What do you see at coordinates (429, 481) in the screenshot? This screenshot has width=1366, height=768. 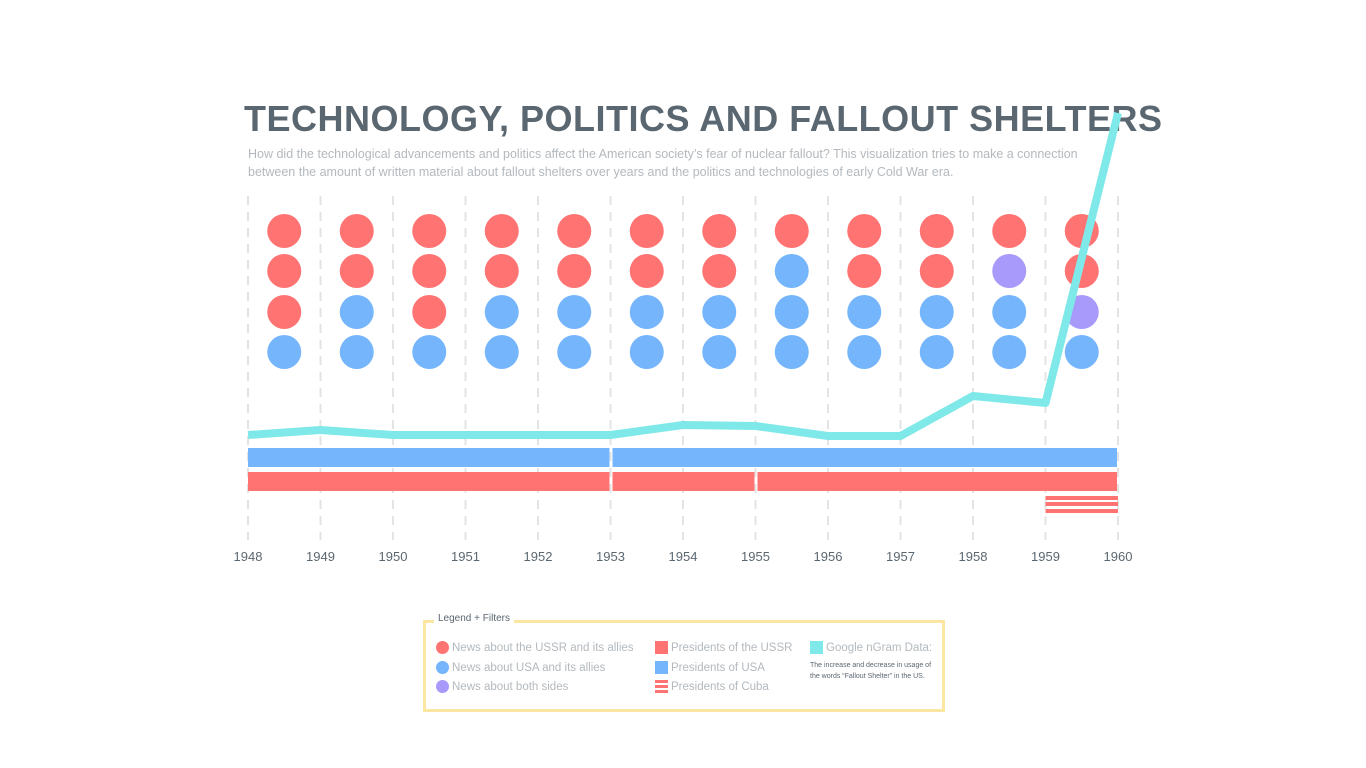 I see `ussr-president-bar-1948-1953` at bounding box center [429, 481].